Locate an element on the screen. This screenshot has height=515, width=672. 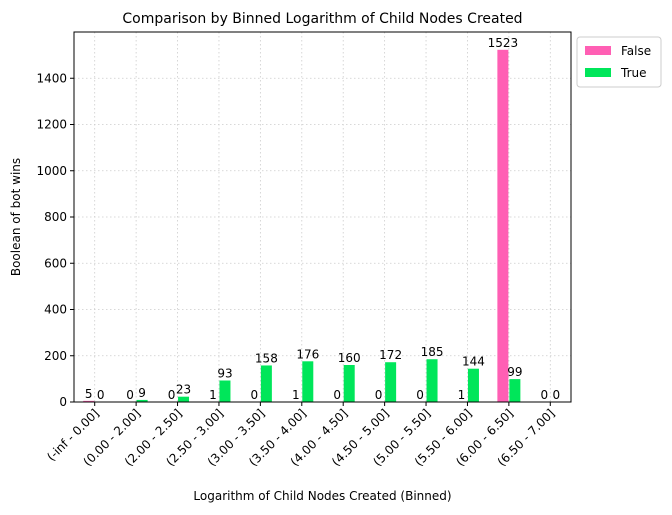
data-label: 9 is located at coordinates (142, 393).